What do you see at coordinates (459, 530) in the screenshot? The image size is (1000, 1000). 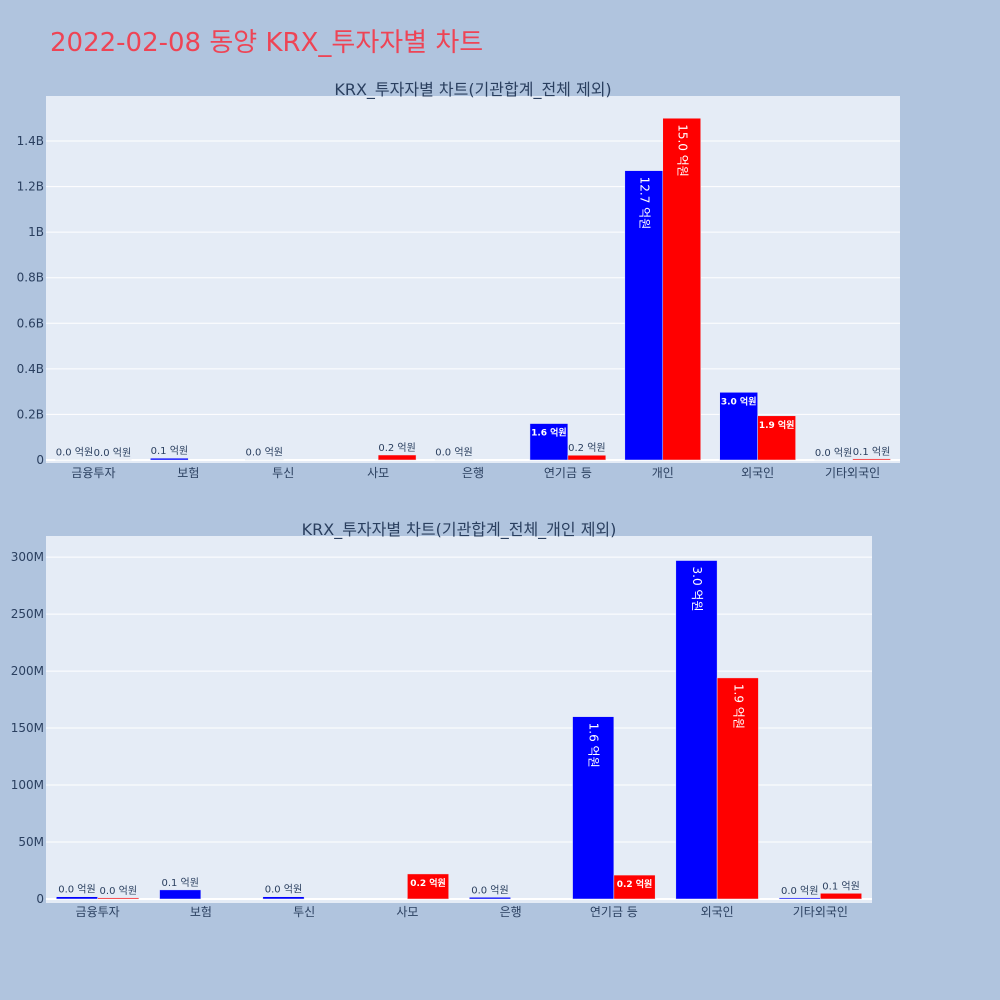 I see `chart-title: KRX_투자자별 차트(기관합계_전체_개인 제외)` at bounding box center [459, 530].